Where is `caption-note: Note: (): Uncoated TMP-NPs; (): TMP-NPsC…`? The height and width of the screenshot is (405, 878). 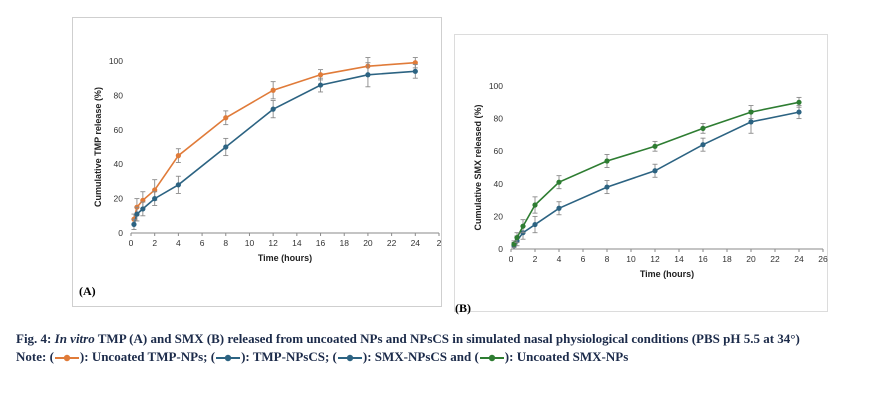 caption-note: Note: (): Uncoated TMP-NPs; (): TMP-NPsC… is located at coordinates (446, 357).